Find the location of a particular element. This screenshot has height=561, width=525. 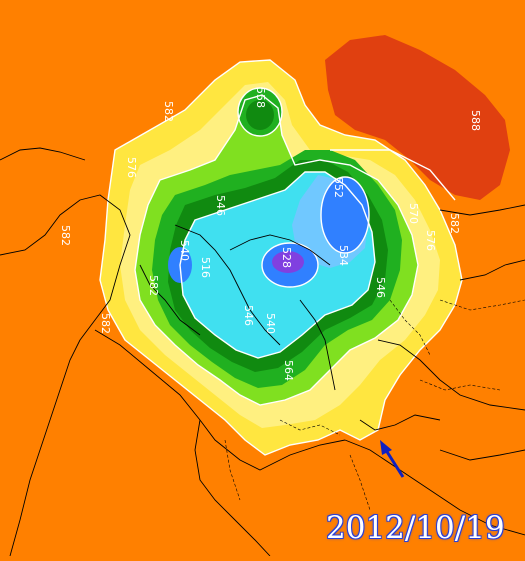

low-center-purple is located at coordinates (288, 262).